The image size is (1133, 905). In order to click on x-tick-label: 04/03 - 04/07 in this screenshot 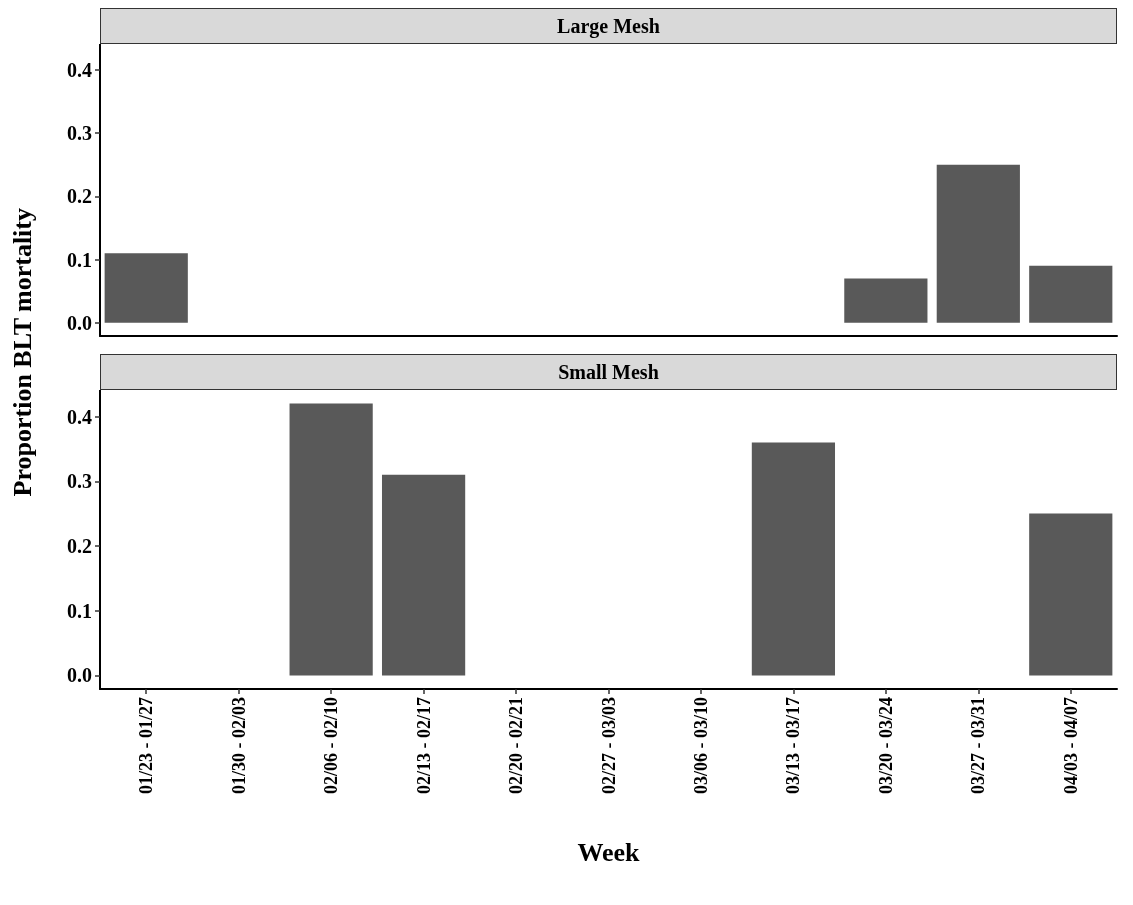, I will do `click(1070, 745)`.